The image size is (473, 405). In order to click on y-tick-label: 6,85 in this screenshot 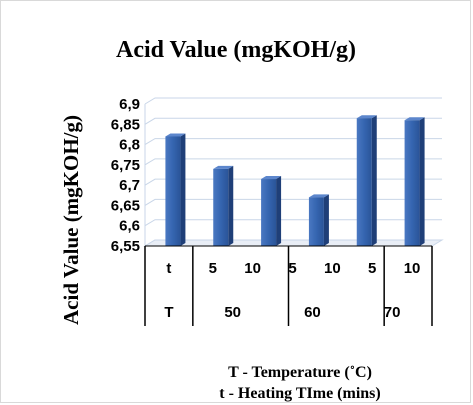, I will do `click(125, 124)`.